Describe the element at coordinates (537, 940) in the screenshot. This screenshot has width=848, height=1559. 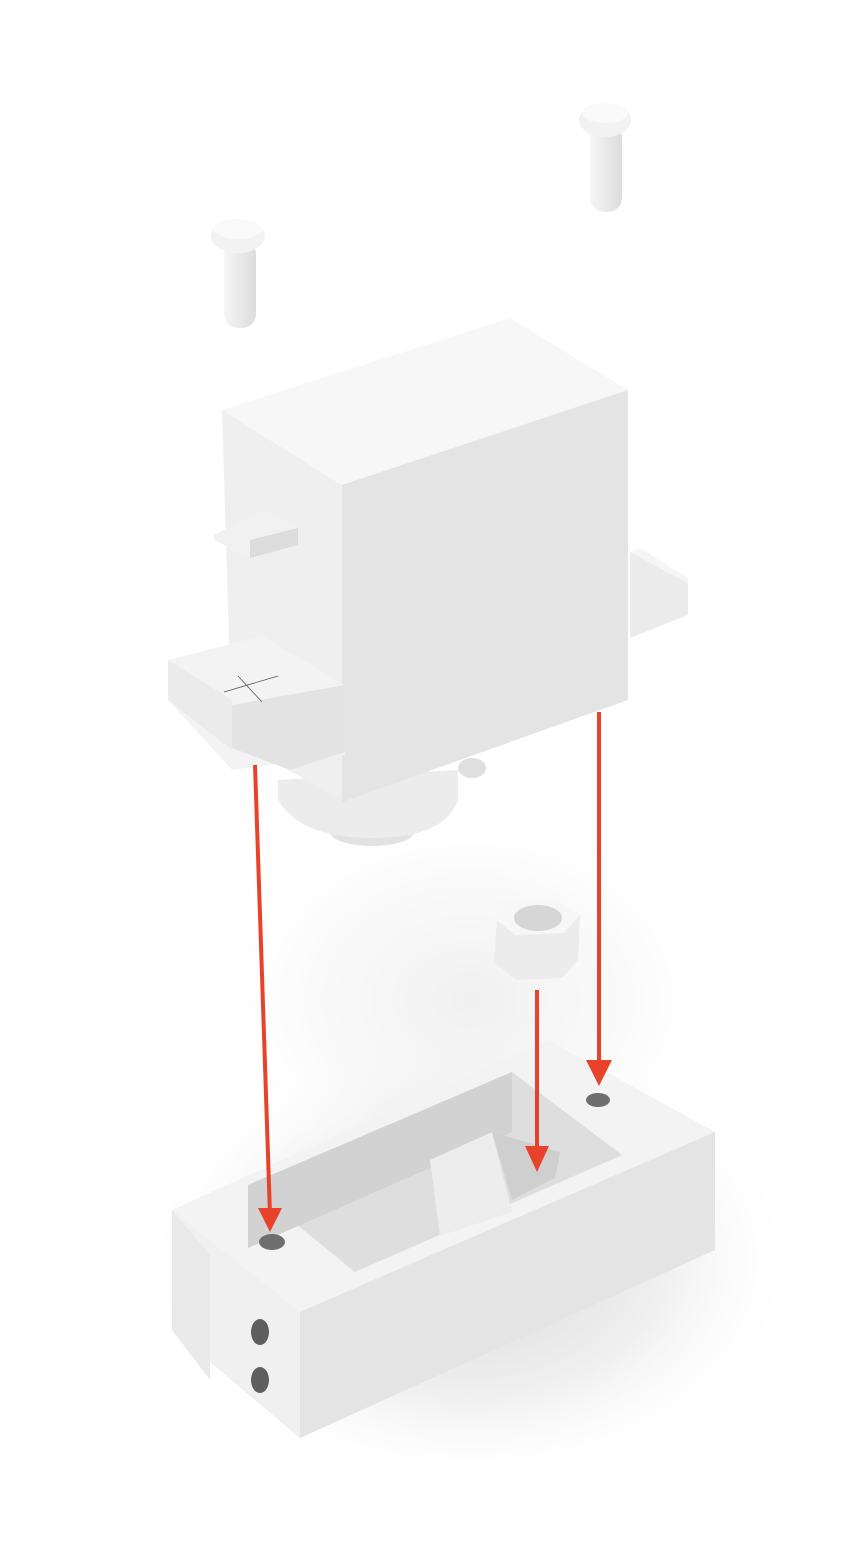
I see `hex-nut` at that location.